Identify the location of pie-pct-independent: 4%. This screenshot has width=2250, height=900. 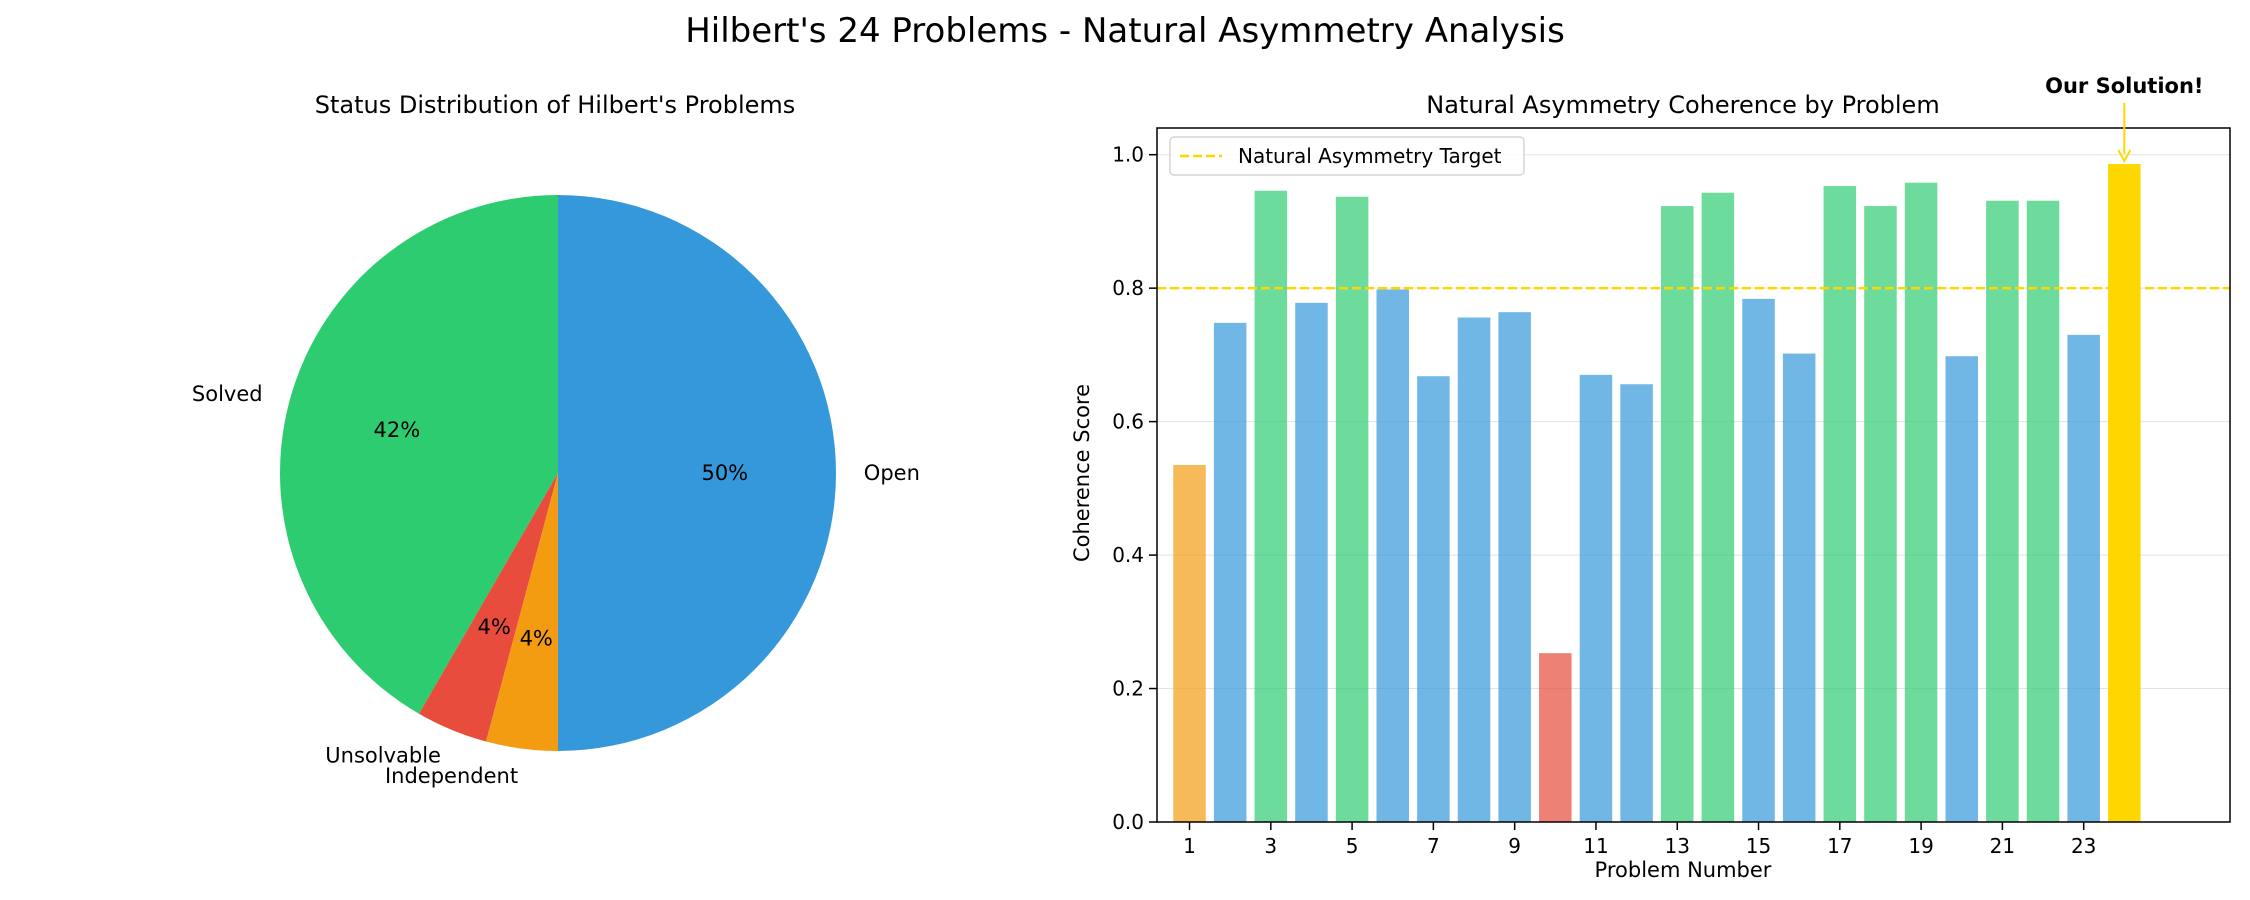
(536, 638).